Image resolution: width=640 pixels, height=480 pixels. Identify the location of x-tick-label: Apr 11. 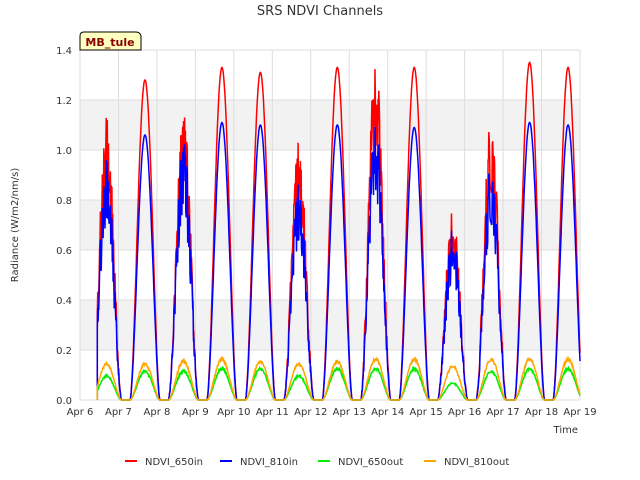
(272, 412).